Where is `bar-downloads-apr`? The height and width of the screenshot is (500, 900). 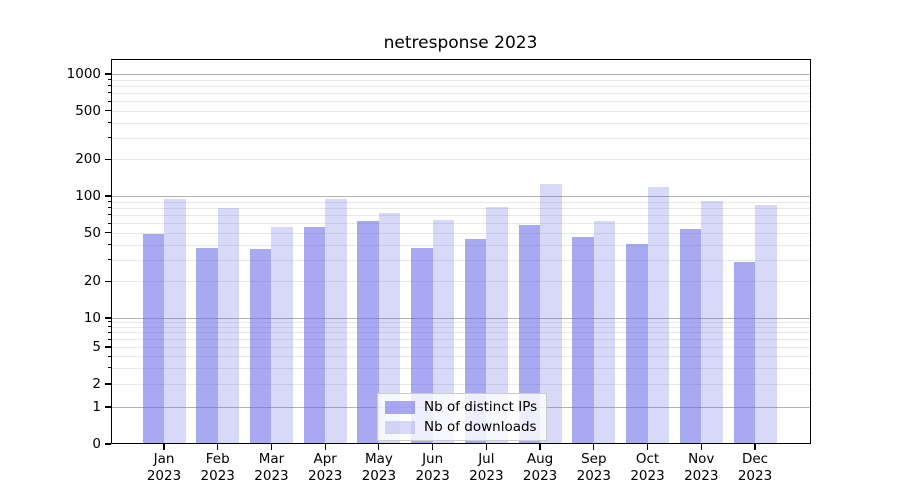 bar-downloads-apr is located at coordinates (336, 320).